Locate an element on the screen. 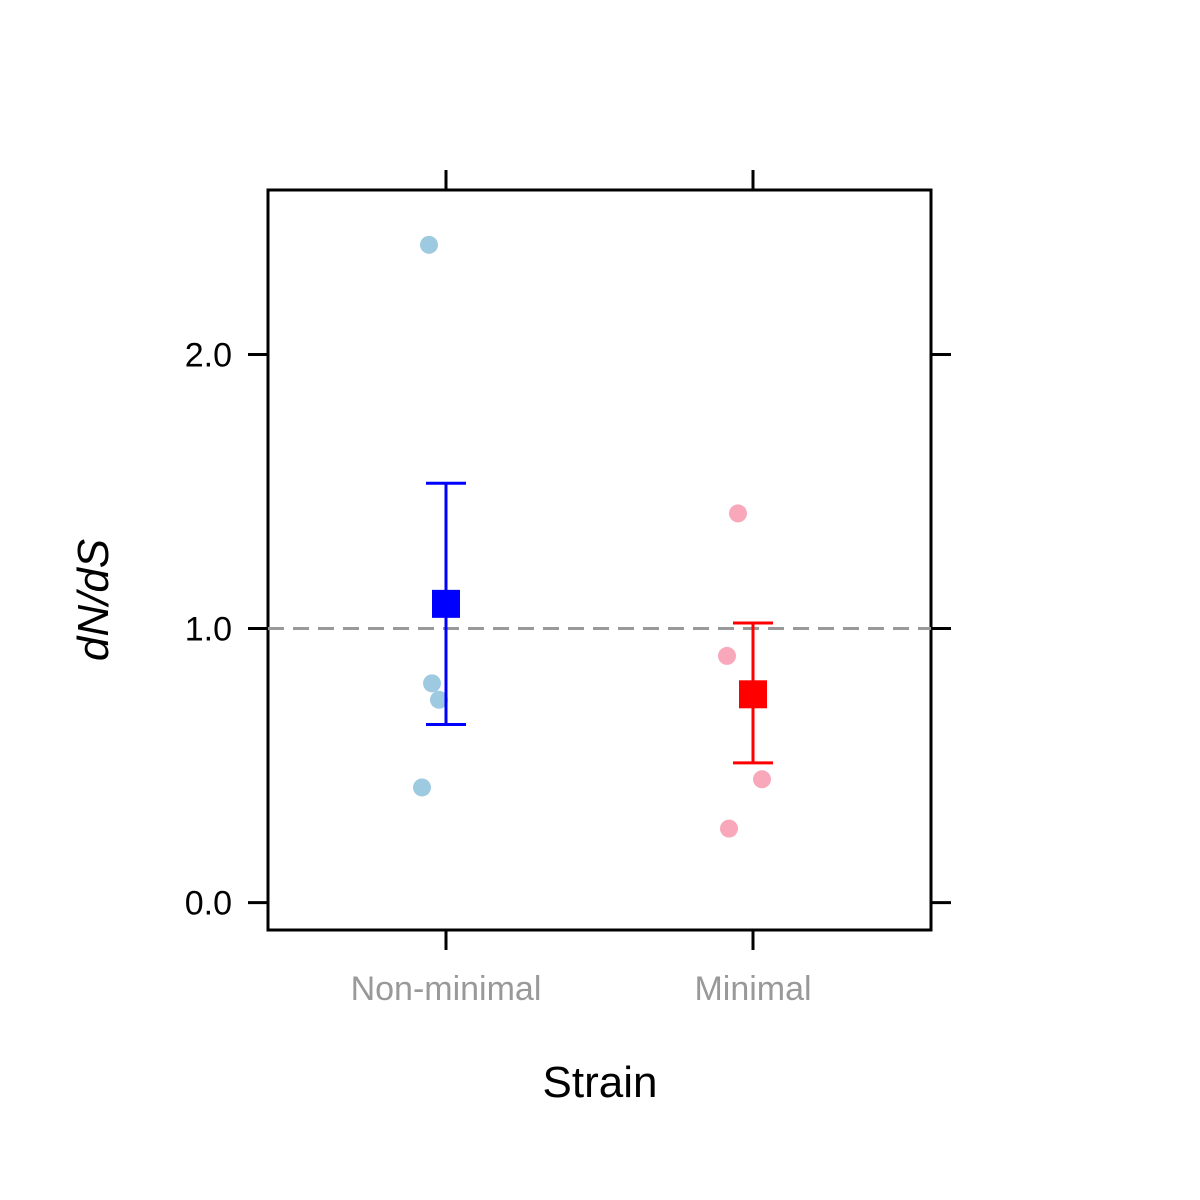 The width and height of the screenshot is (1200, 1200). x-category-label: Minimal is located at coordinates (752, 989).